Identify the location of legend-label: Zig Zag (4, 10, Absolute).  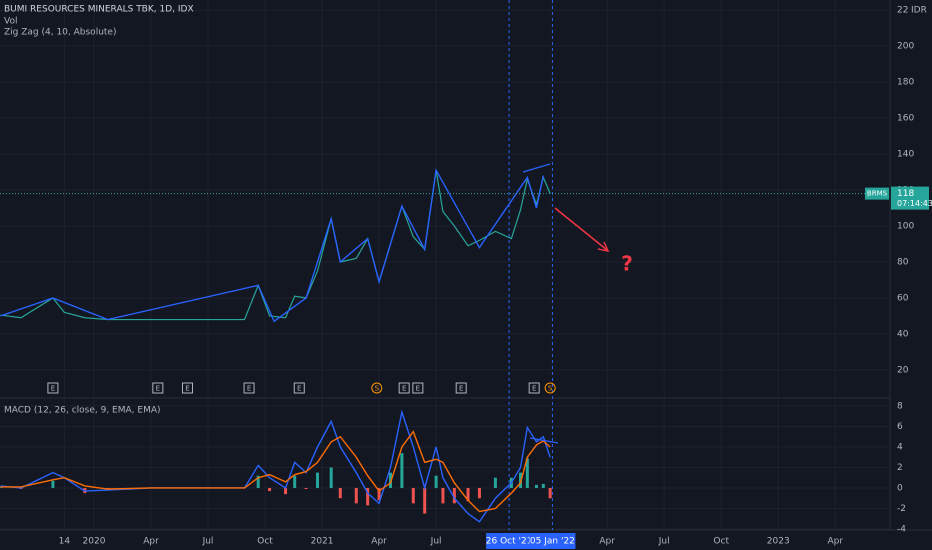
(60, 33).